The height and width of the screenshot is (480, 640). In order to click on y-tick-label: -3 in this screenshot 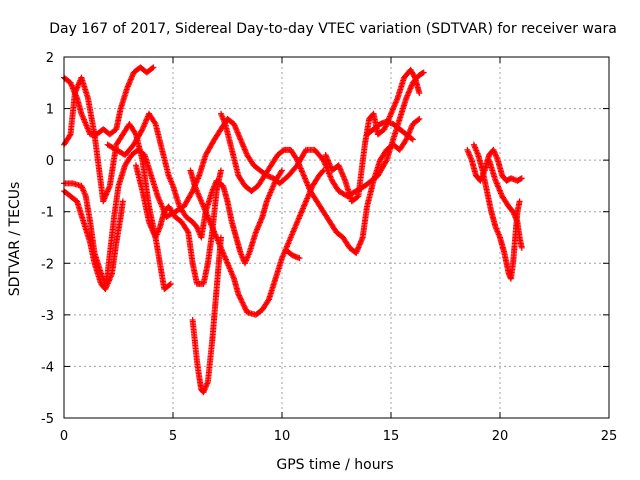, I will do `click(47, 316)`.